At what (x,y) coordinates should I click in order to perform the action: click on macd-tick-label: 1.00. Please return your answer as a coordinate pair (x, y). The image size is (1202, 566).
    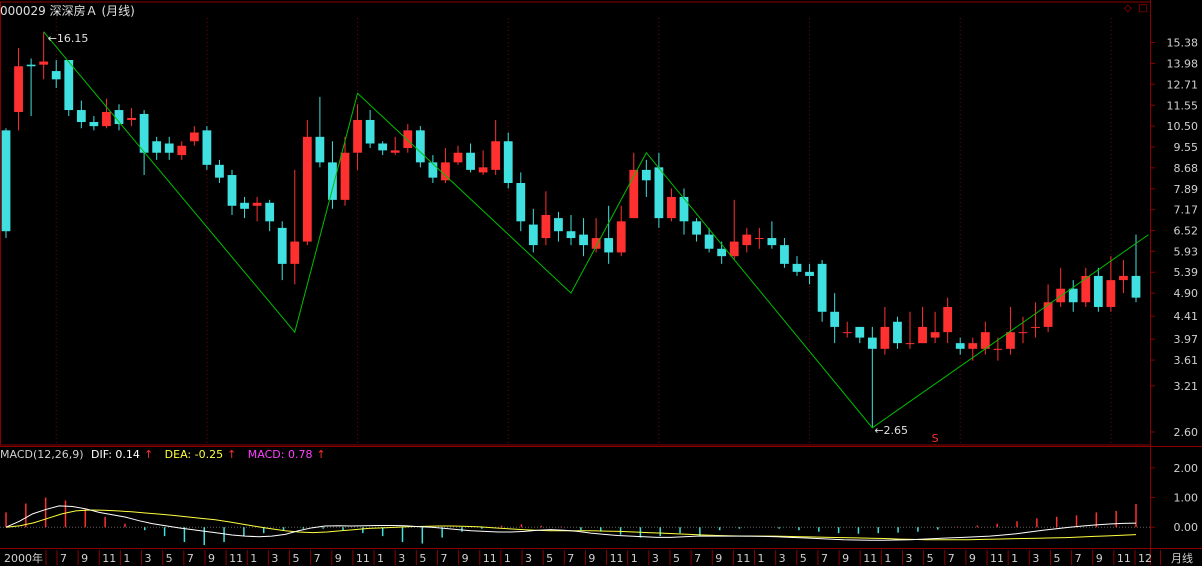
    Looking at the image, I should click on (1186, 498).